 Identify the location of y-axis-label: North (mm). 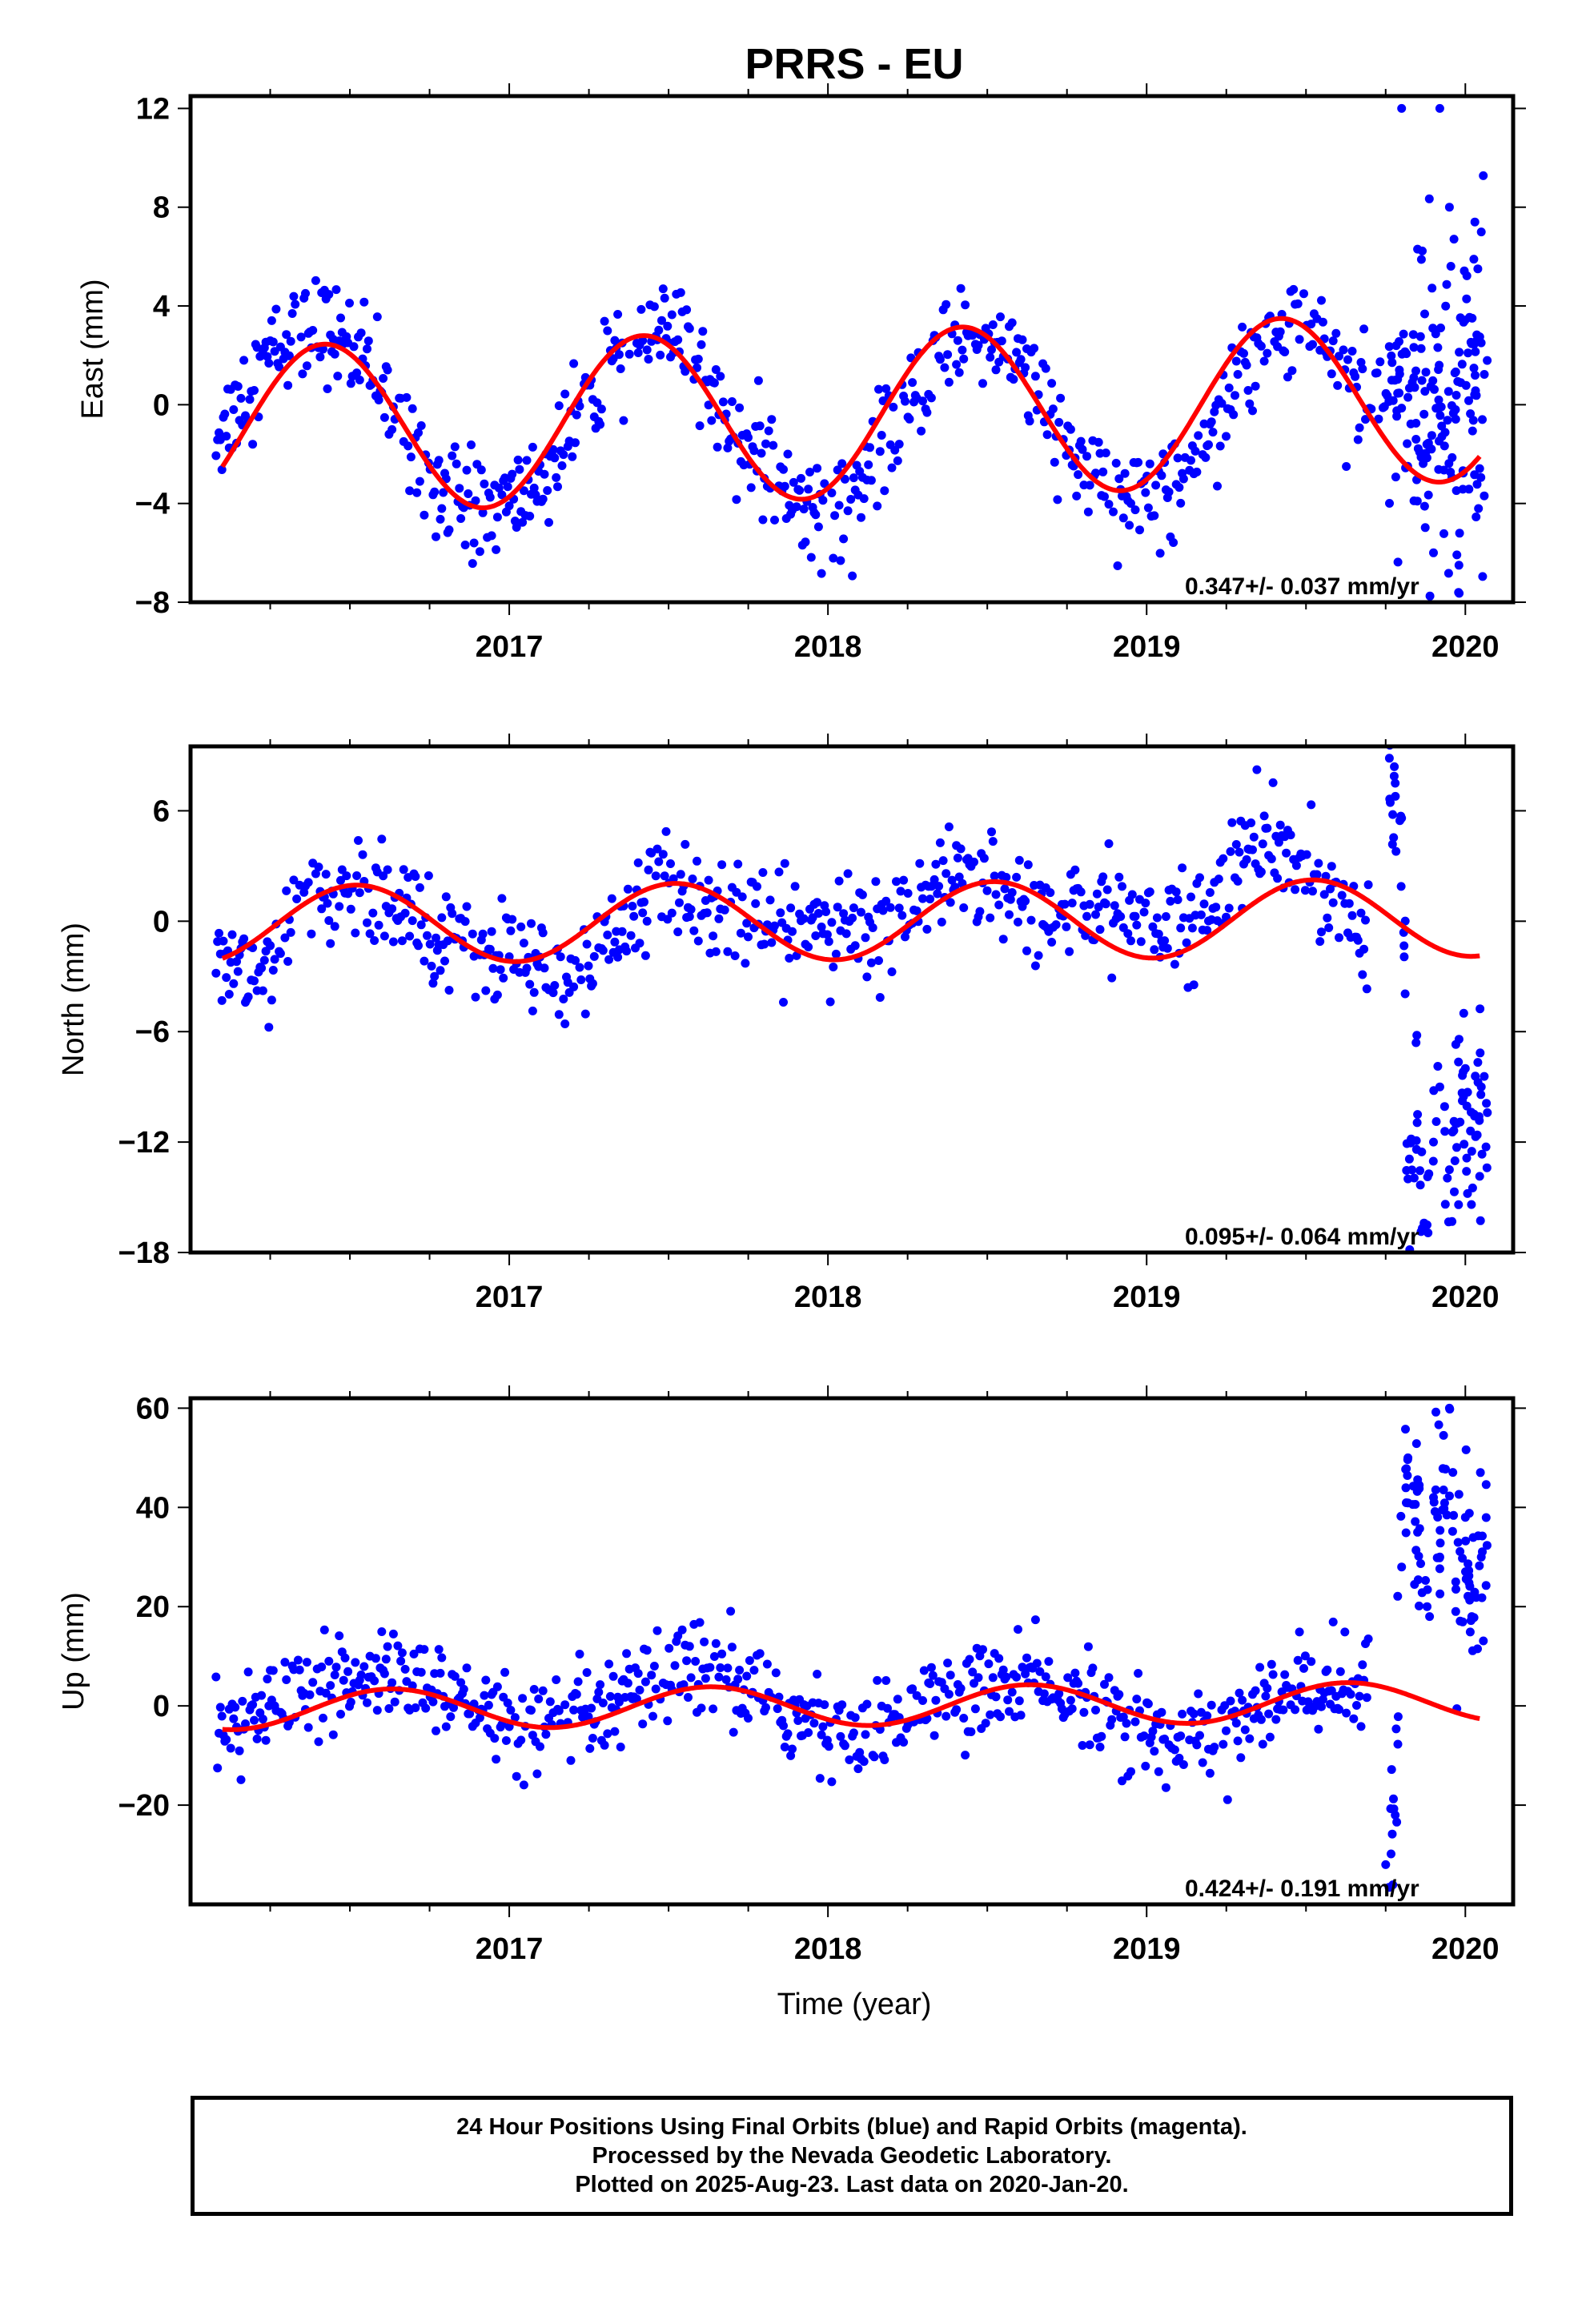
(74, 1000).